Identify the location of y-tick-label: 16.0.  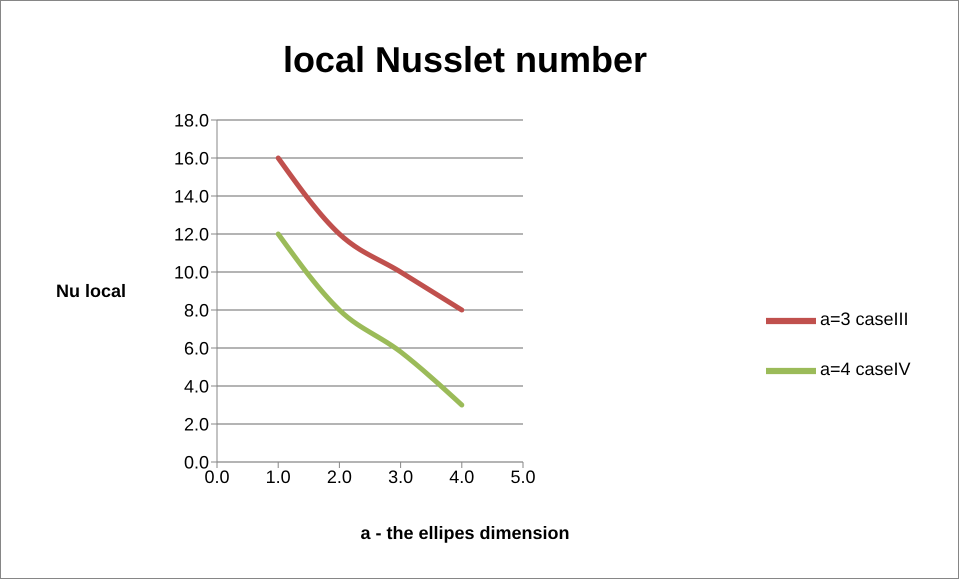
(191, 158).